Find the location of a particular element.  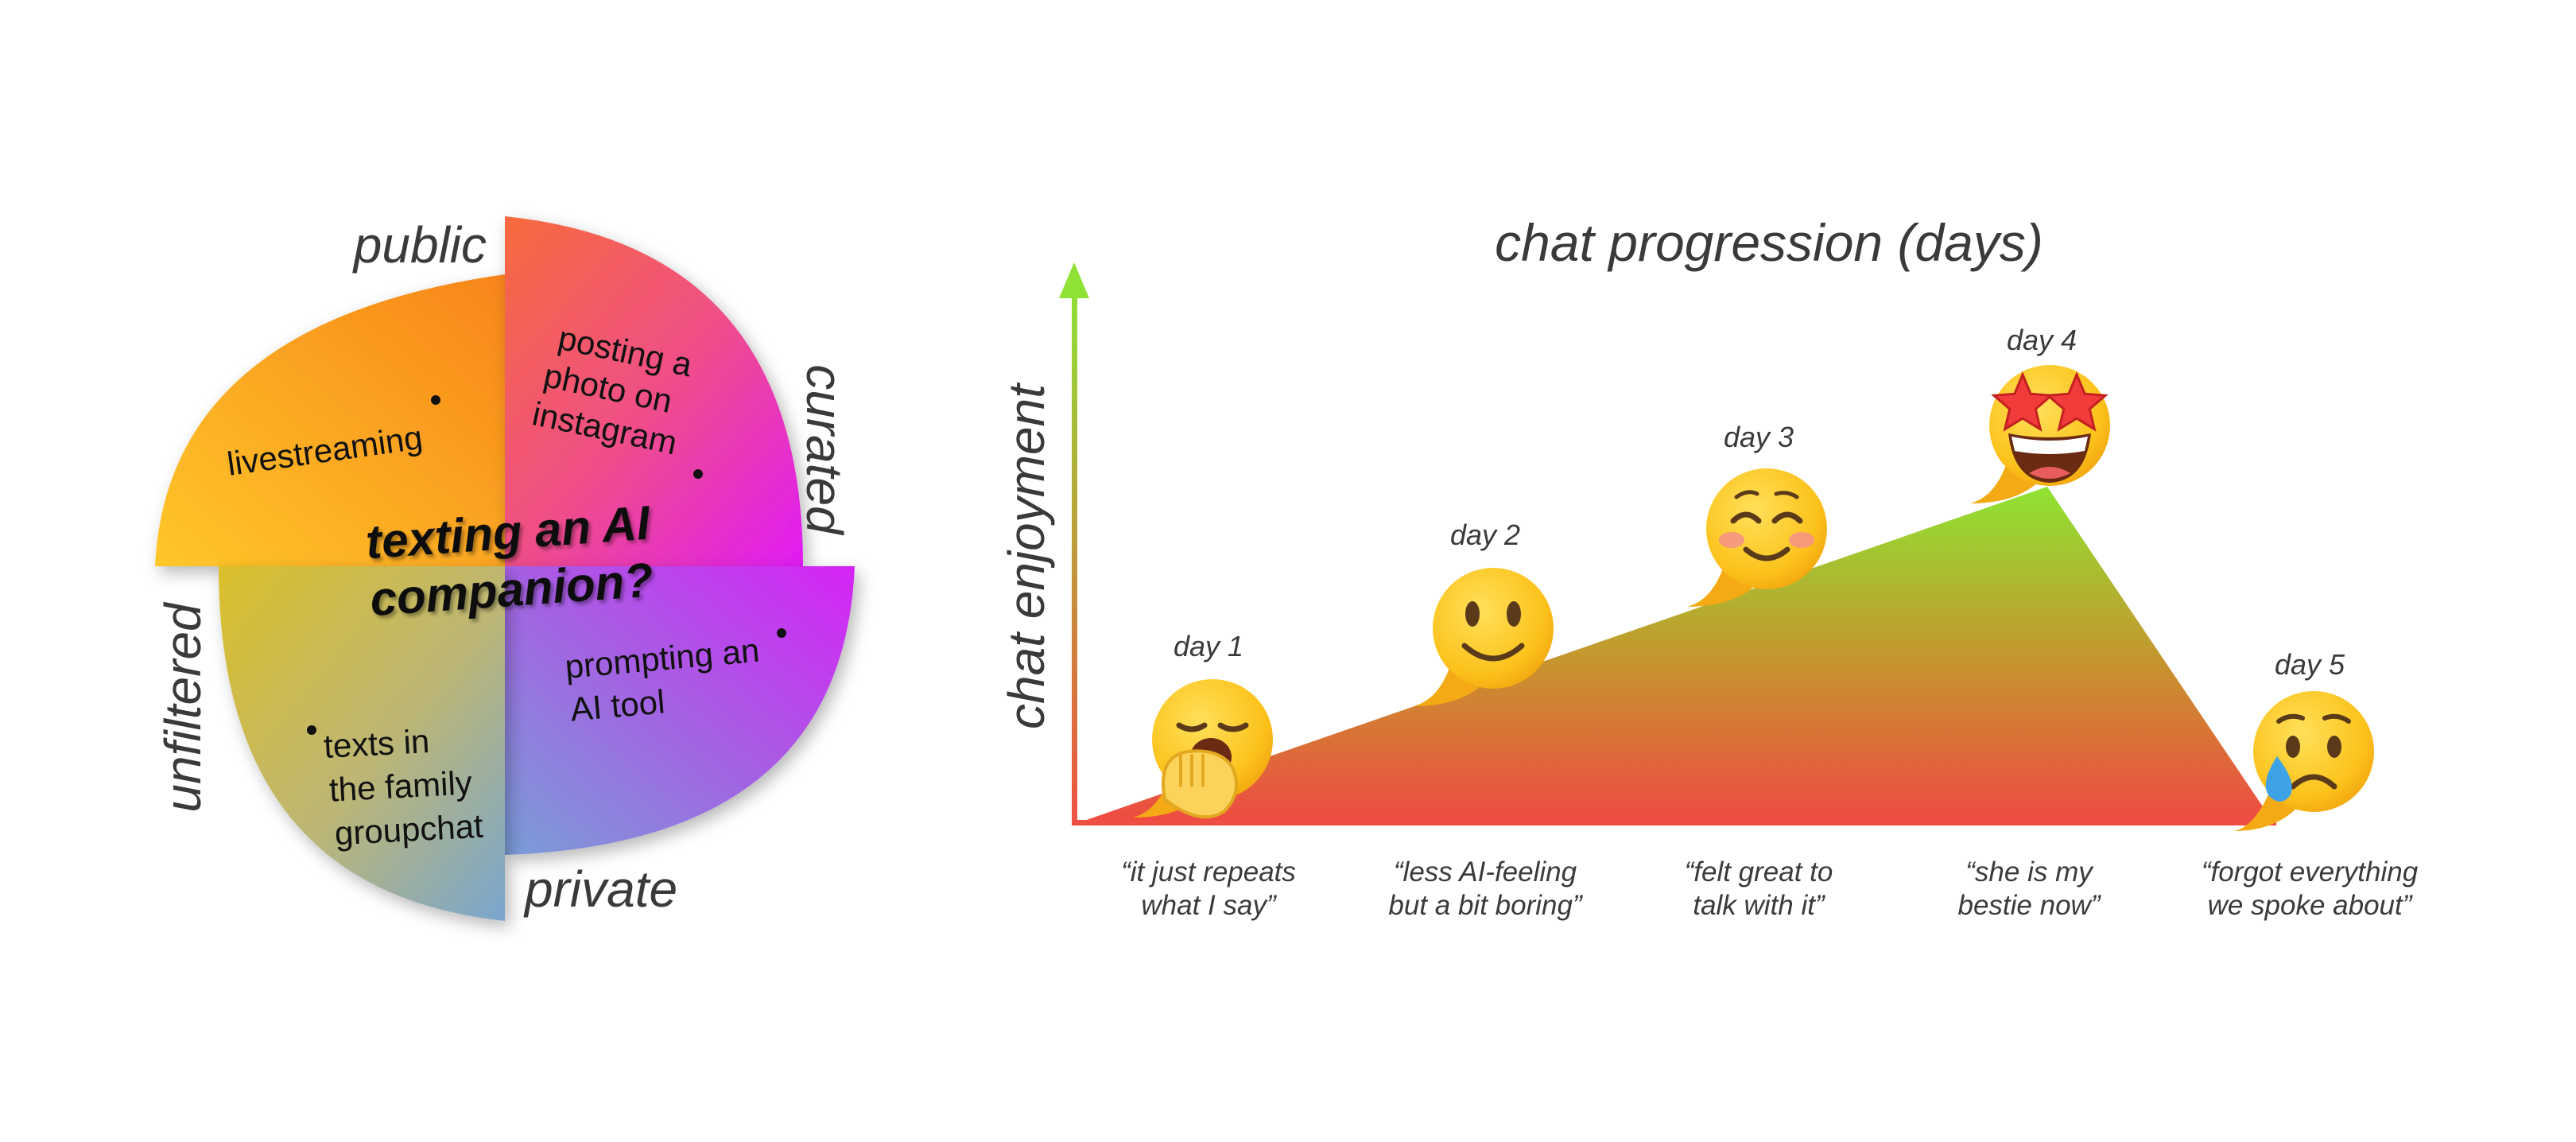

day-label: day 3 is located at coordinates (1759, 437).